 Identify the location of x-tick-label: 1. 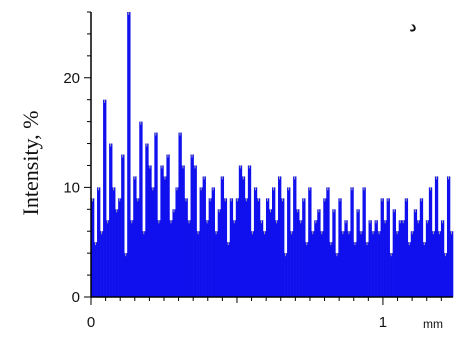
(383, 322).